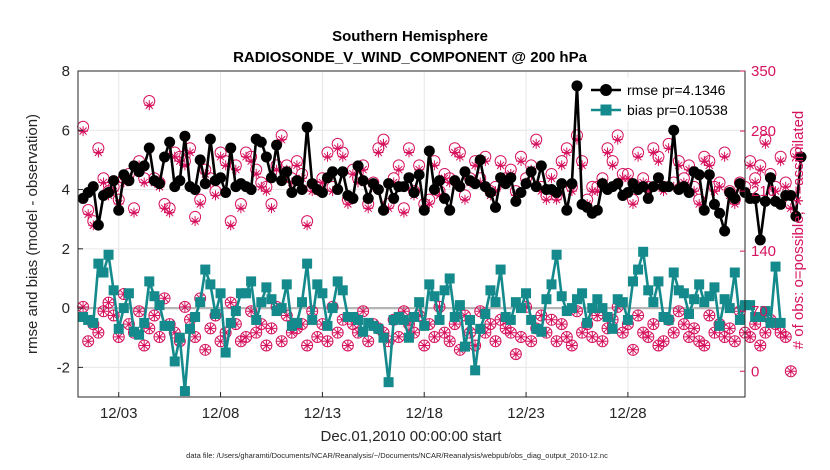 Image resolution: width=830 pixels, height=470 pixels. What do you see at coordinates (66, 249) in the screenshot?
I see `y-tick-label-left: 2` at bounding box center [66, 249].